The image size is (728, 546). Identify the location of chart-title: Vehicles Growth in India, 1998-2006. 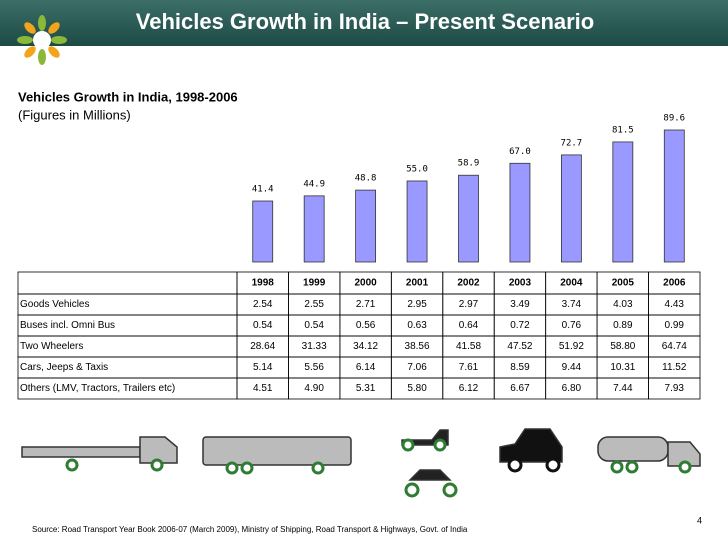
(128, 96).